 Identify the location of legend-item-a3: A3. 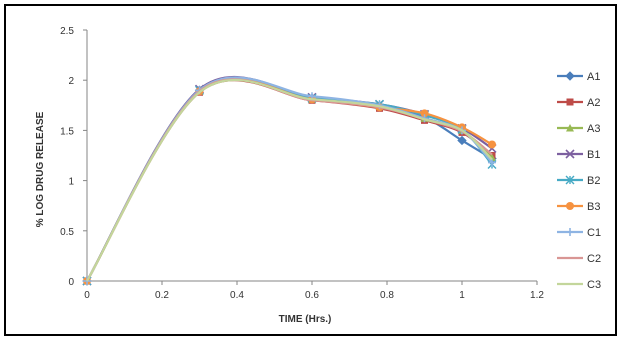
(578, 129).